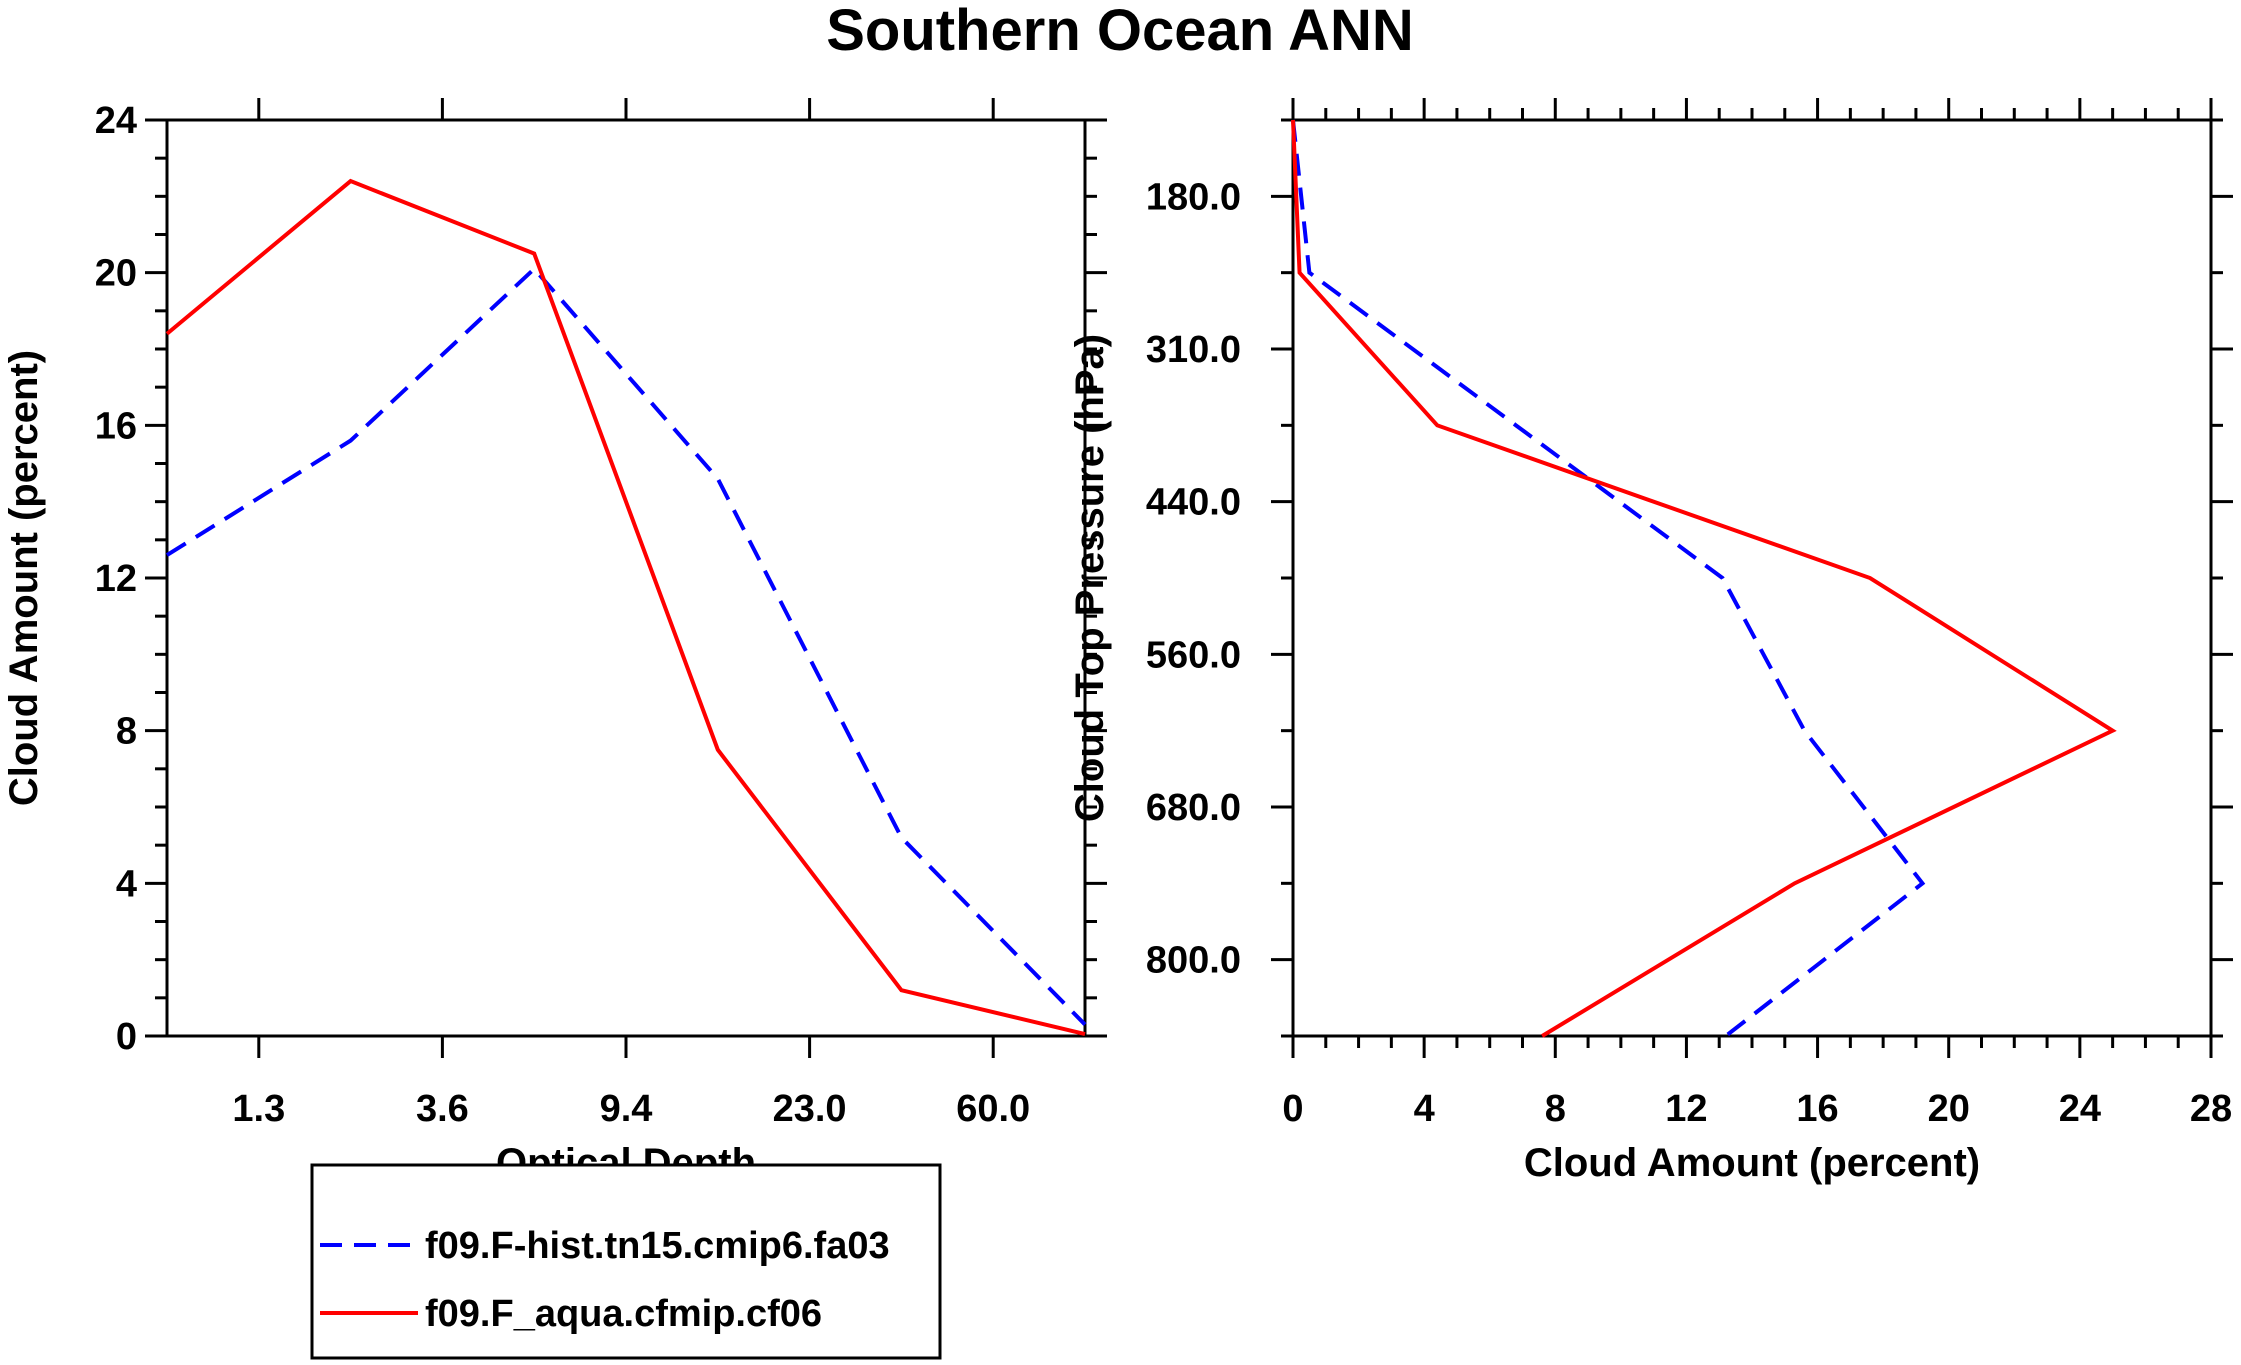 The height and width of the screenshot is (1365, 2241). What do you see at coordinates (116, 121) in the screenshot?
I see `y-tick-label: 24` at bounding box center [116, 121].